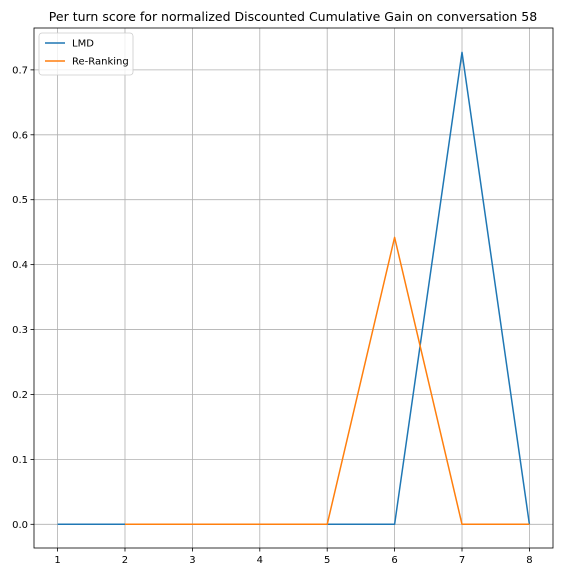 This screenshot has height=576, width=576. Describe the element at coordinates (20, 525) in the screenshot. I see `y-tick-label: 0.0` at that location.